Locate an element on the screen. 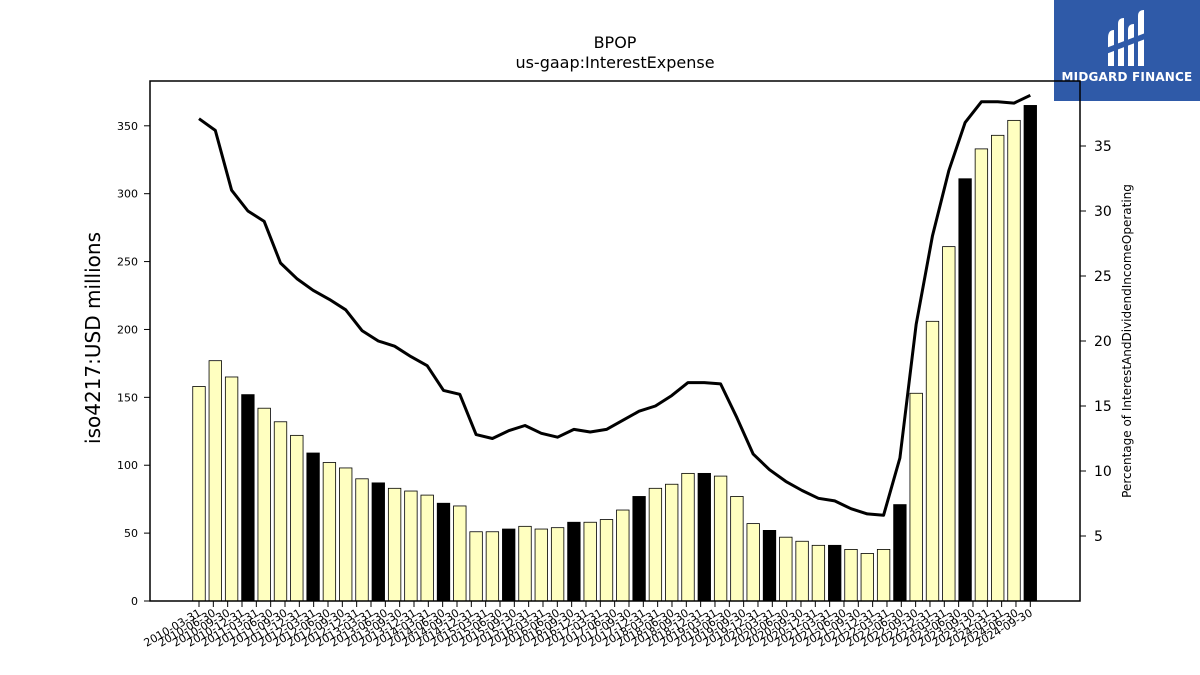  y-tick-label: 50 is located at coordinates (131, 533).